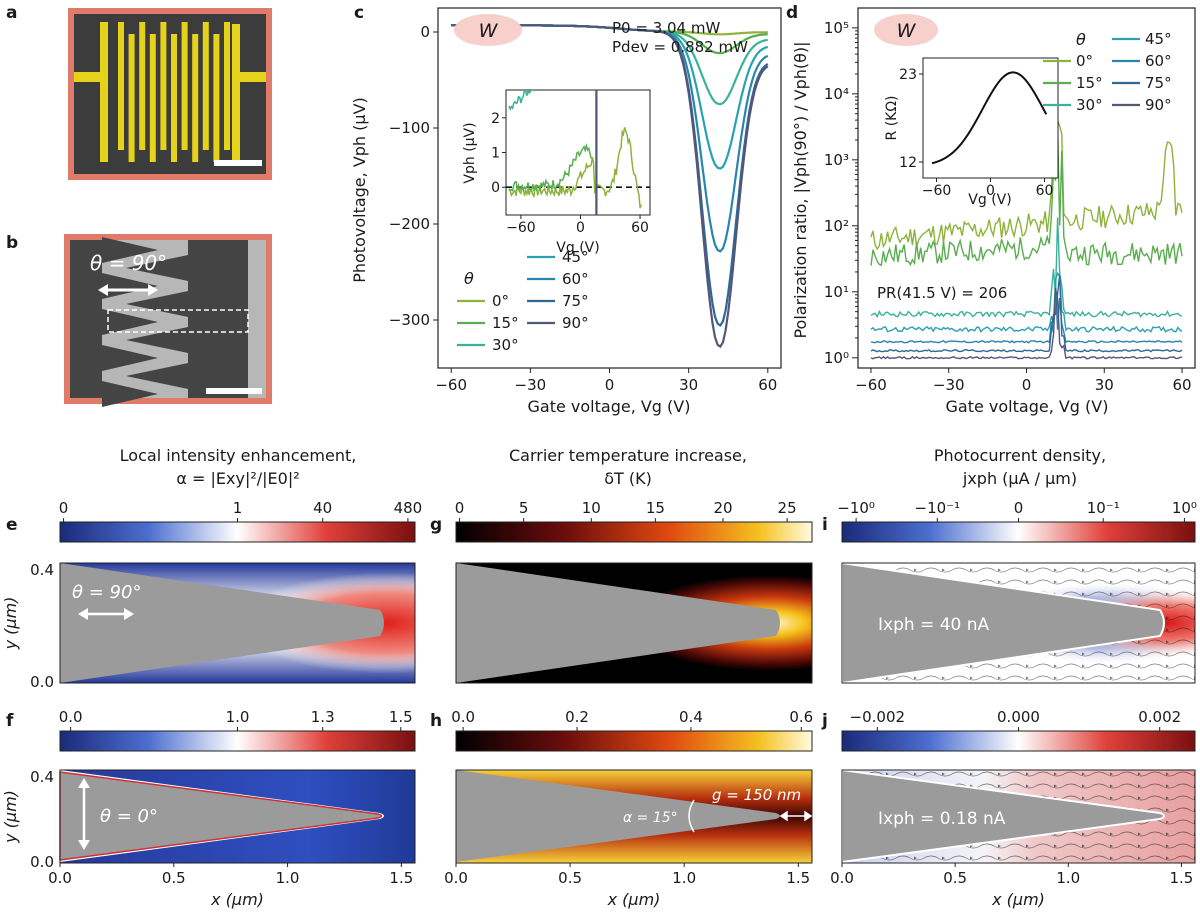  Describe the element at coordinates (801, 717) in the screenshot. I see `colorbar-tick-label: 0.6` at that location.